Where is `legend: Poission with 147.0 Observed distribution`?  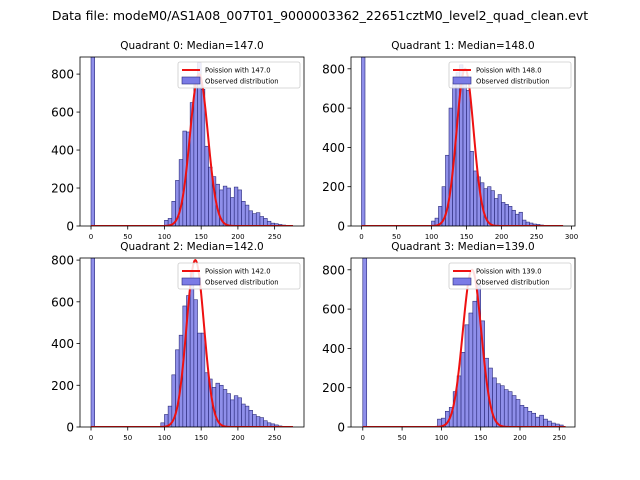 legend: Poission with 147.0 Observed distribution is located at coordinates (239, 75).